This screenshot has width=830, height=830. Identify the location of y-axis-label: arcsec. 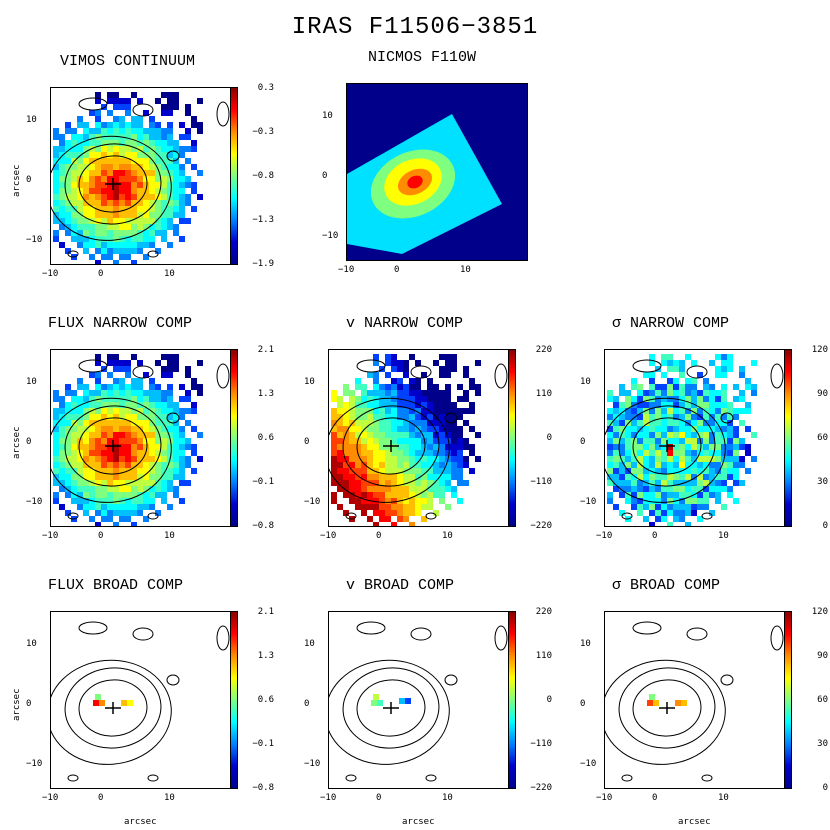
(17, 442).